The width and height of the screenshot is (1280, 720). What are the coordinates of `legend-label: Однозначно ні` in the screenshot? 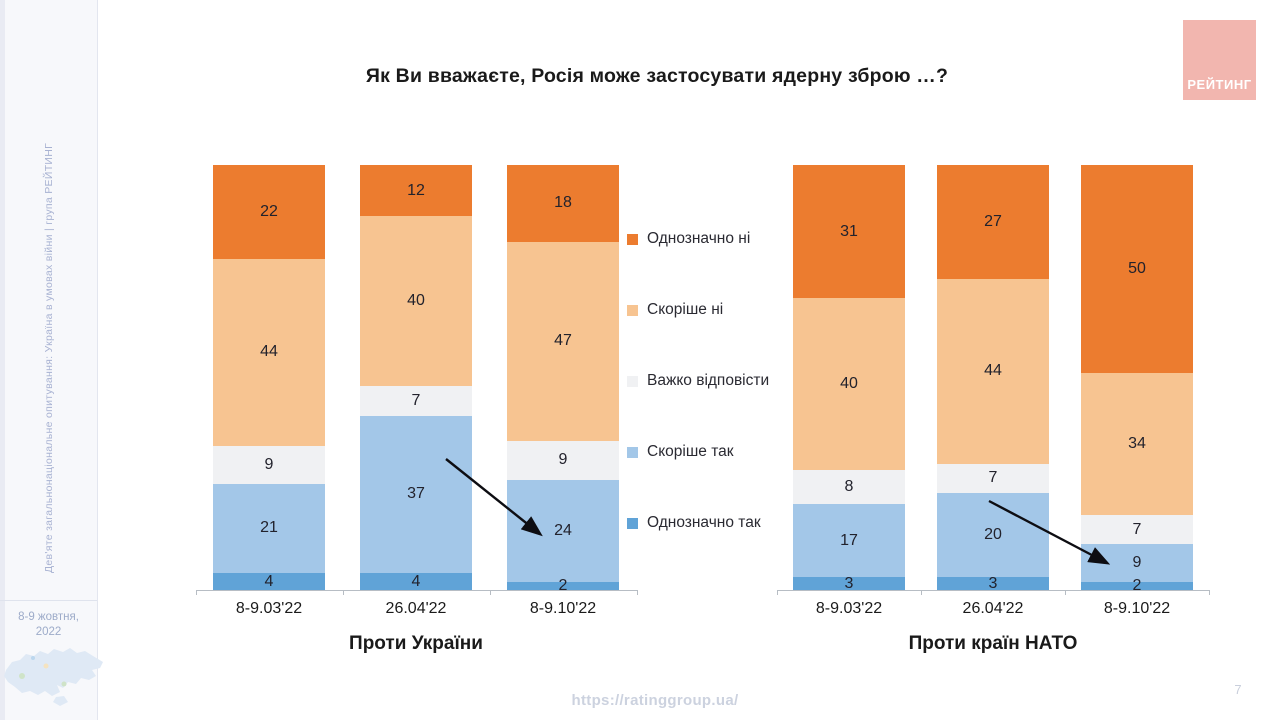 It's located at (699, 238).